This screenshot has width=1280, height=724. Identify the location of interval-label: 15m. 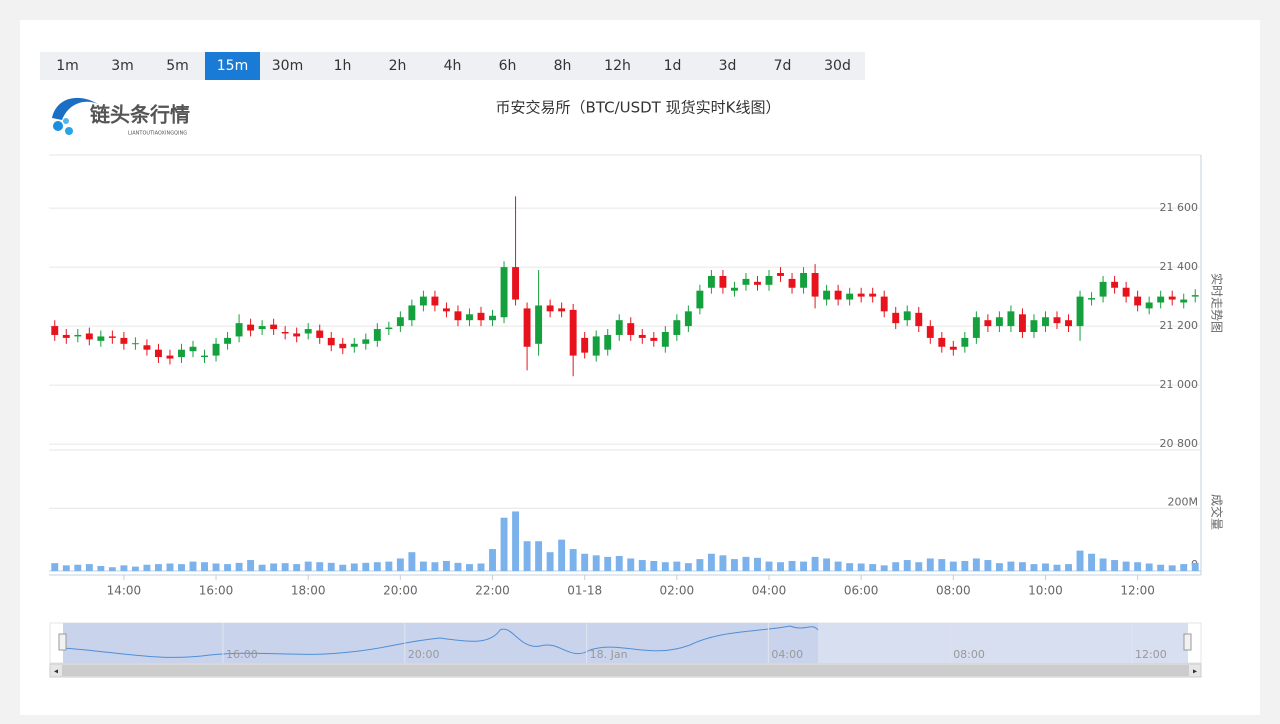
(232, 66).